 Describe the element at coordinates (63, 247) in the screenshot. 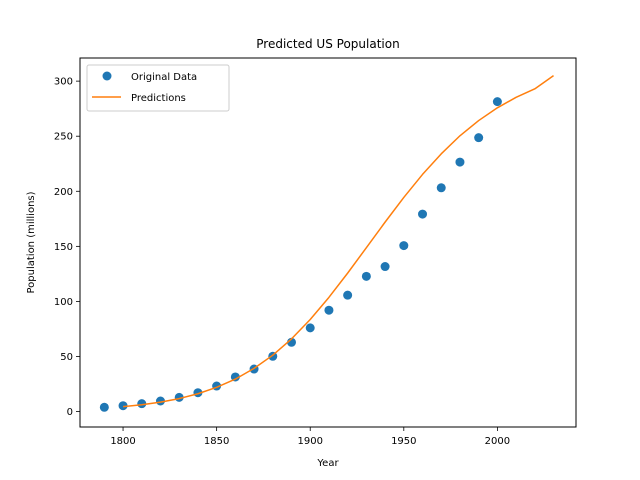

I see `y-tick-label: 150` at that location.